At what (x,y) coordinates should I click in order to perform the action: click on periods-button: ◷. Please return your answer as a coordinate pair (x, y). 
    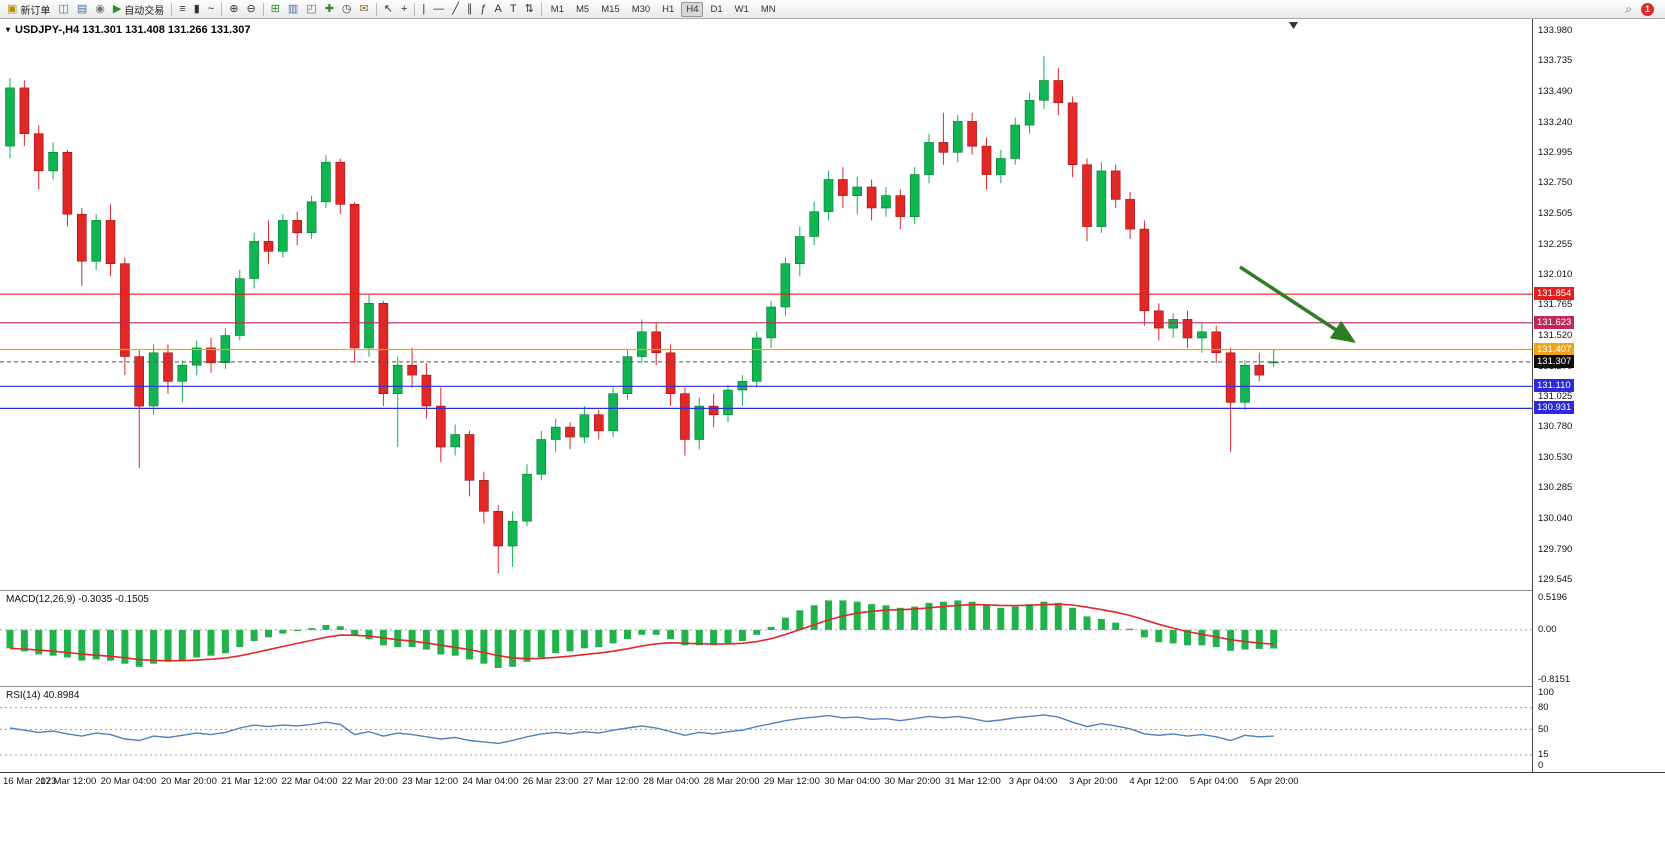
    Looking at the image, I should click on (347, 9).